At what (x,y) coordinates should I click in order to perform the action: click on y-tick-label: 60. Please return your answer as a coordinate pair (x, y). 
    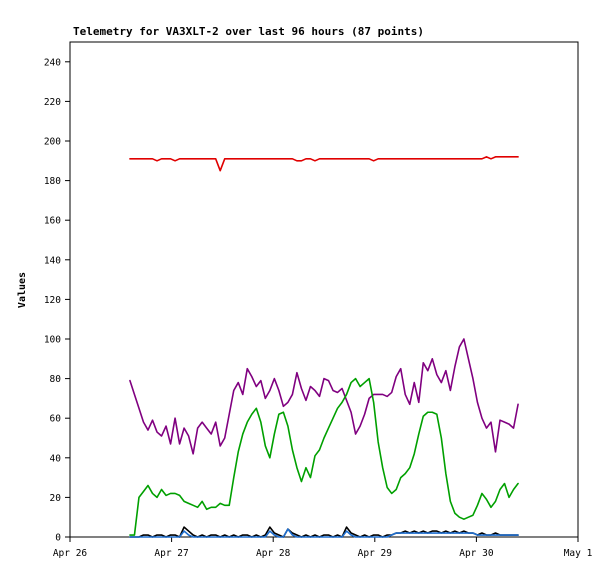
    Looking at the image, I should click on (56, 419).